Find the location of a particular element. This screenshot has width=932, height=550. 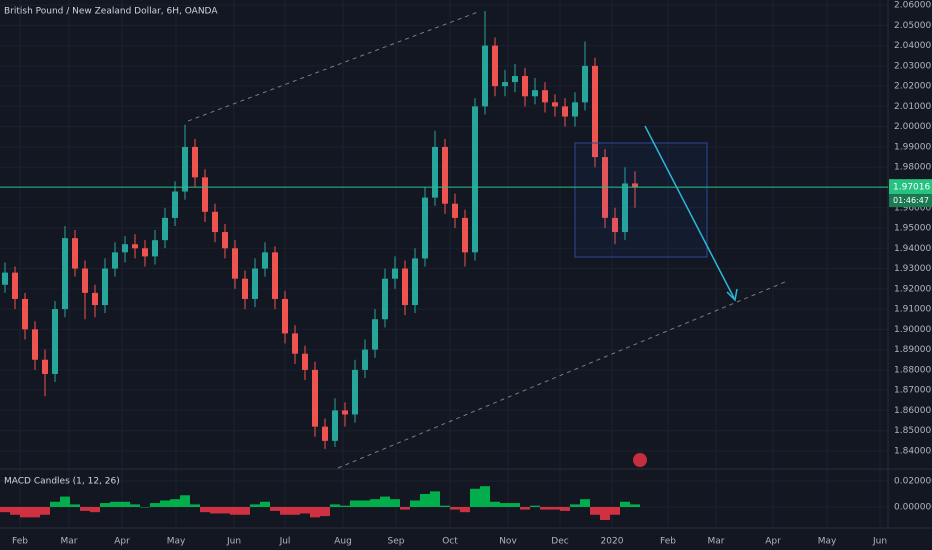

arrow-line is located at coordinates (689, 212).